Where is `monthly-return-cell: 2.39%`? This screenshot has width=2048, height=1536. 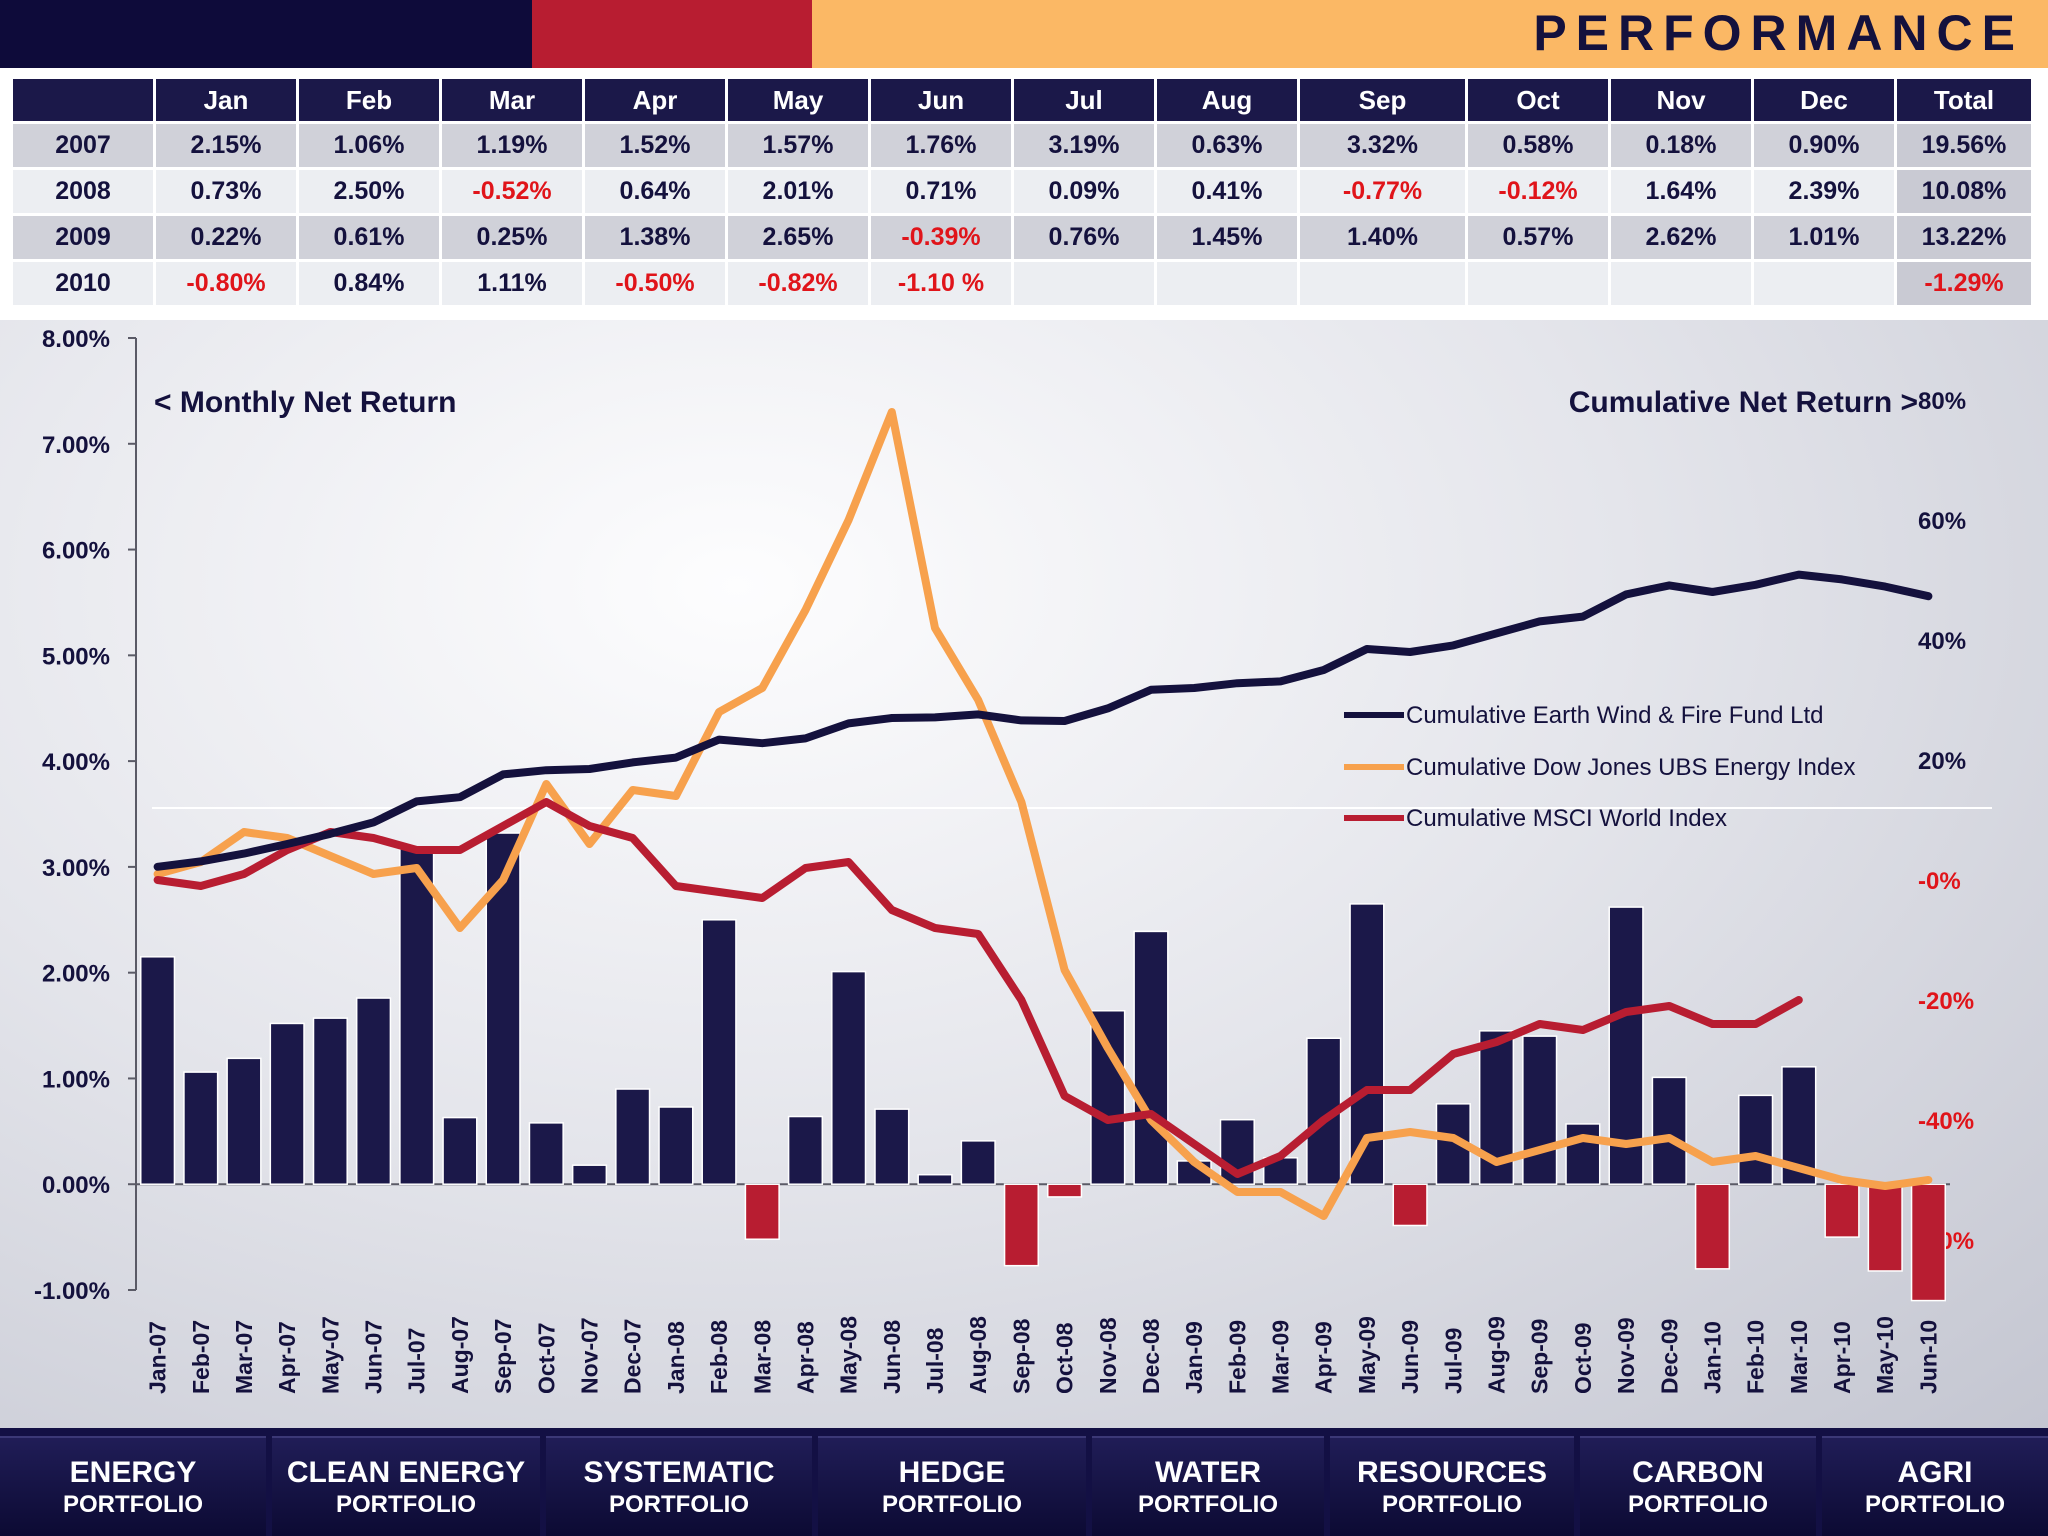
monthly-return-cell: 2.39% is located at coordinates (1824, 191).